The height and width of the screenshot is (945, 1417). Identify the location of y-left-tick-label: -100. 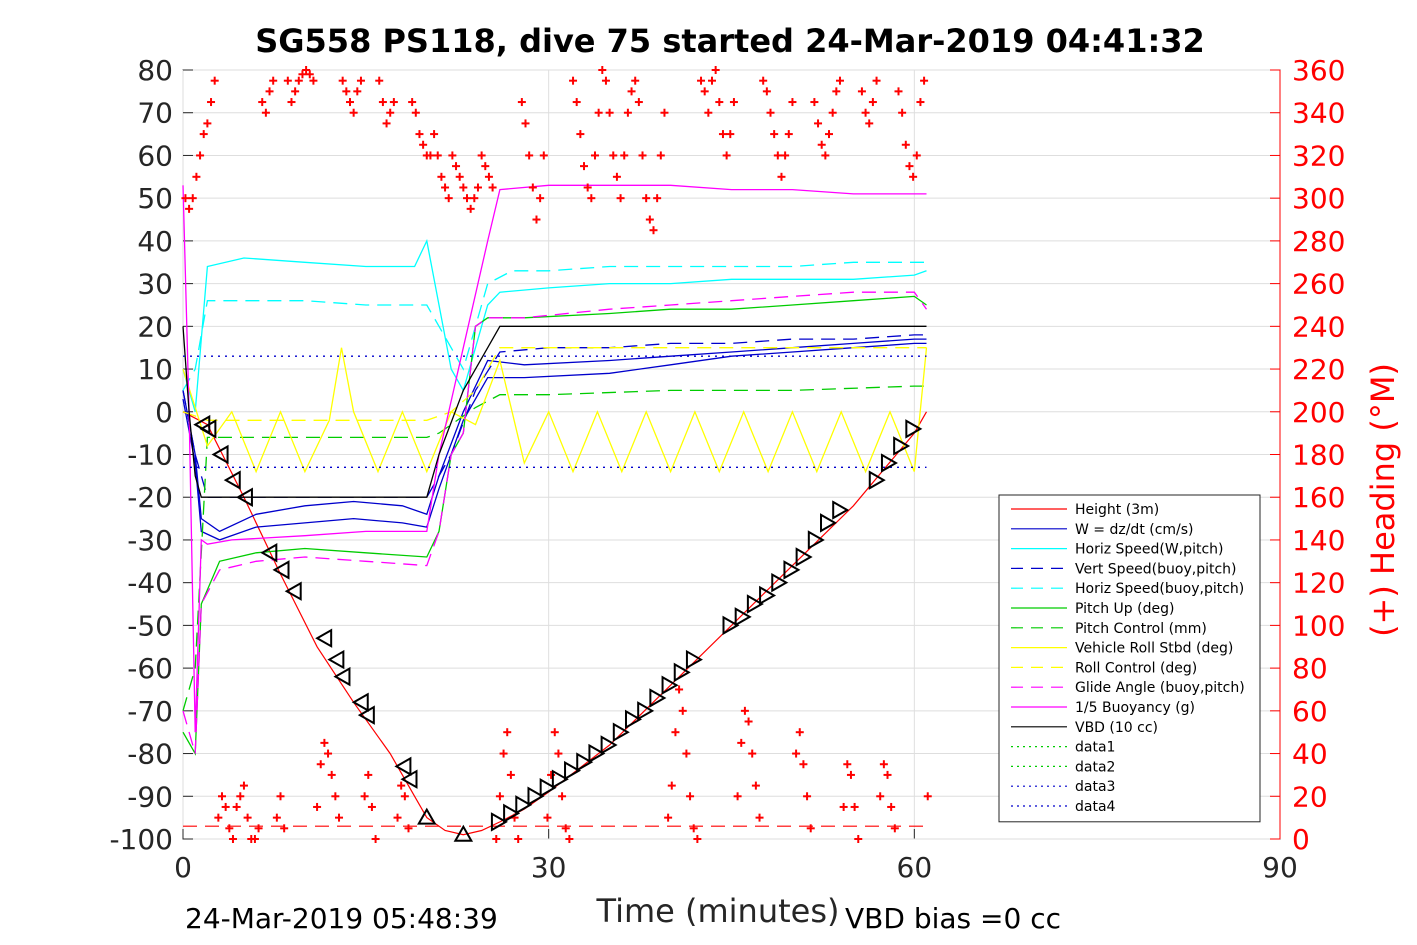
(141, 839).